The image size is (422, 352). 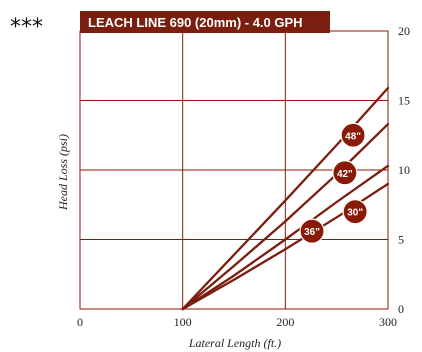 What do you see at coordinates (404, 31) in the screenshot?
I see `y-tick-label: 20` at bounding box center [404, 31].